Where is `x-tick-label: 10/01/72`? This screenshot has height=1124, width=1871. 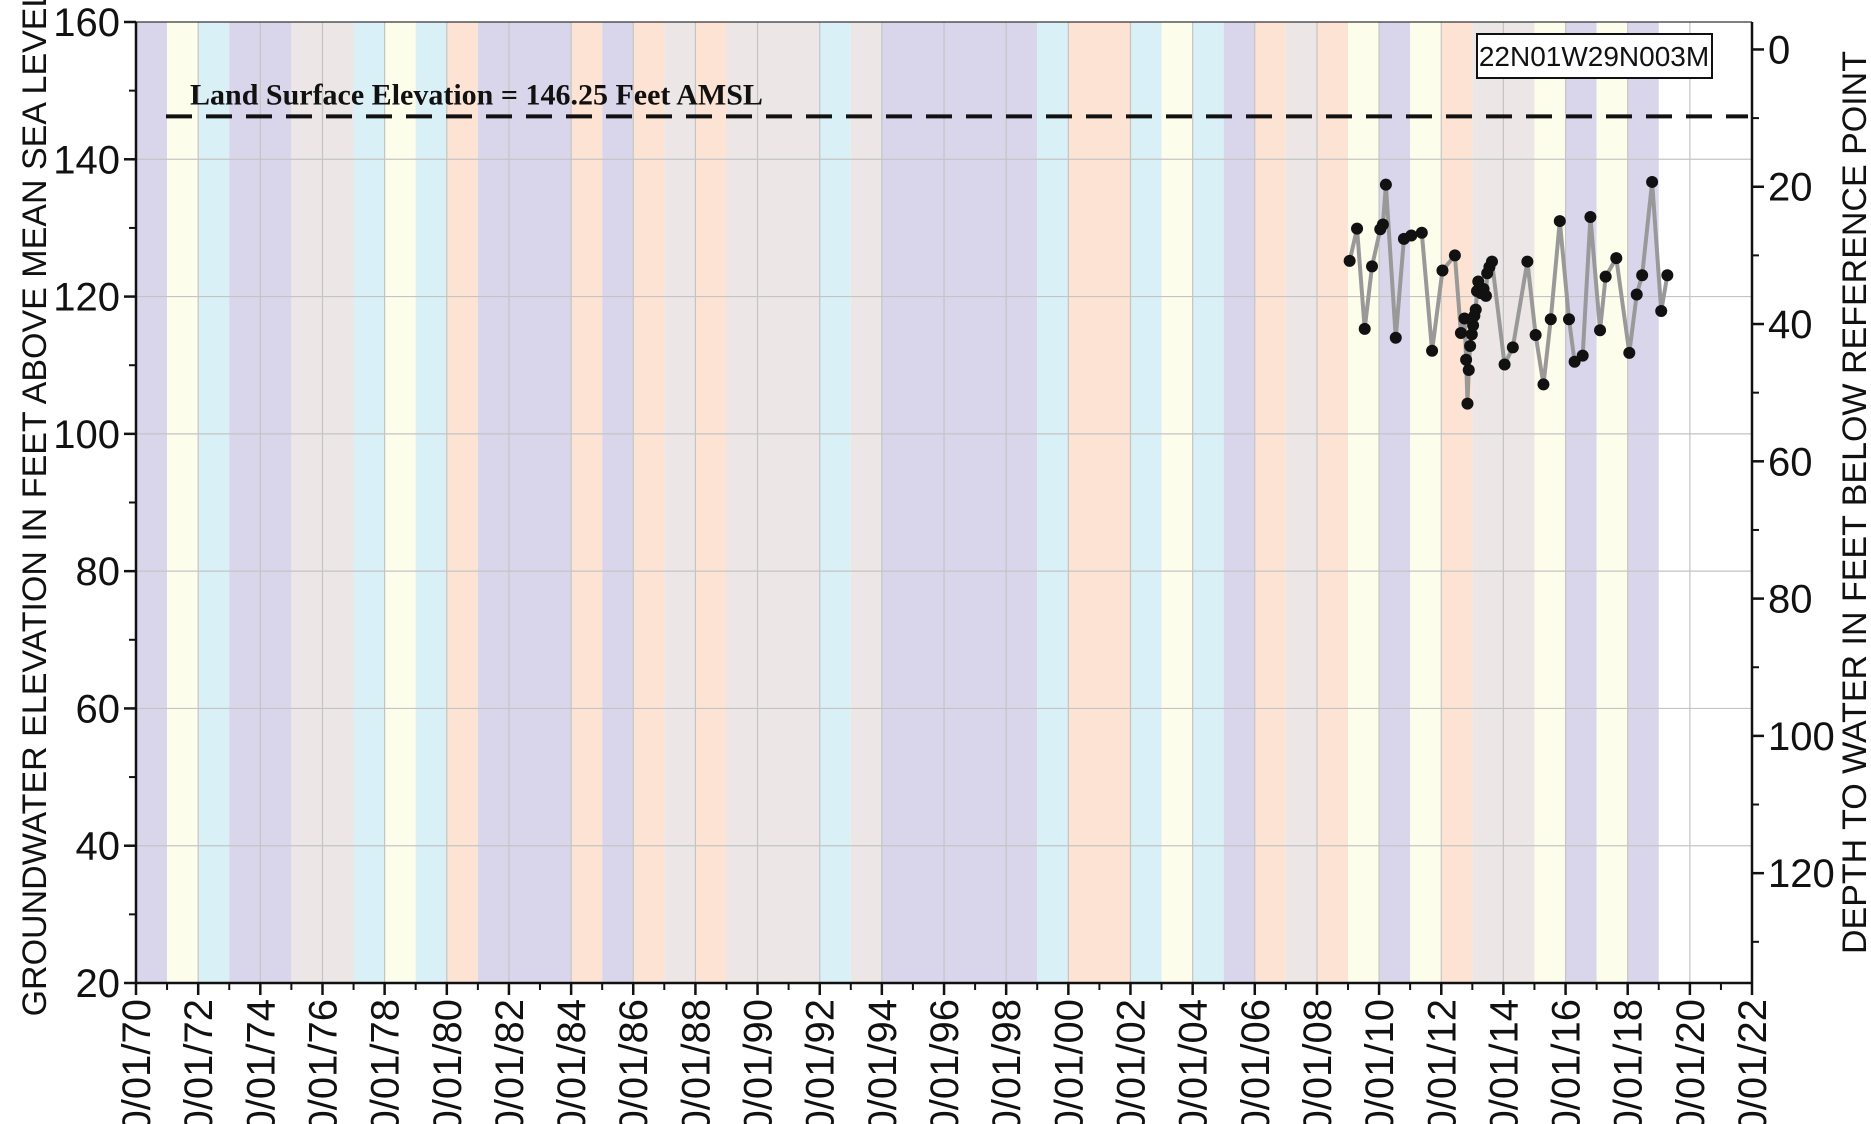
x-tick-label: 10/01/72 is located at coordinates (199, 1061).